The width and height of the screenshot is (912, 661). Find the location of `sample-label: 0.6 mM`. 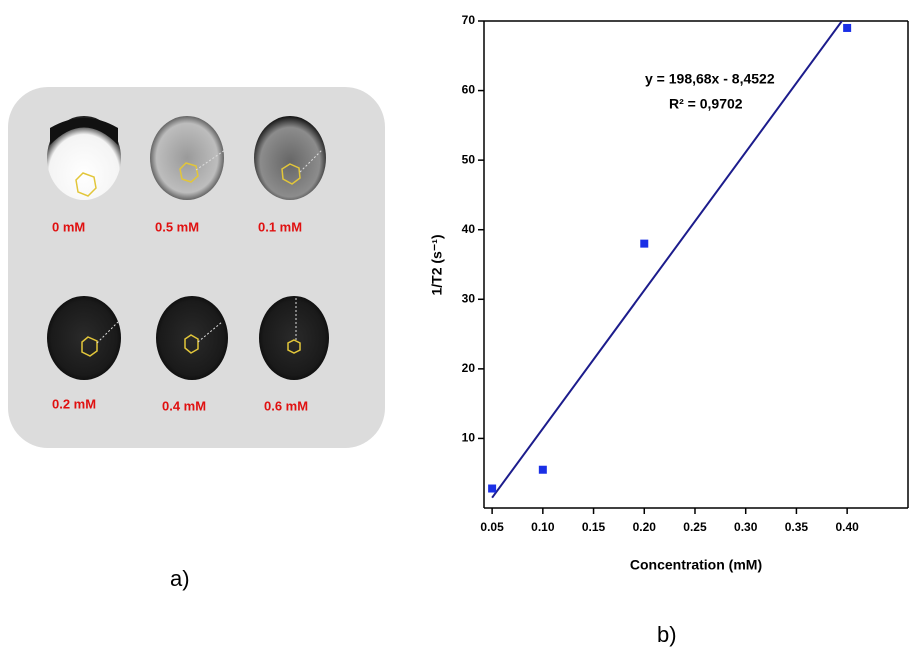

sample-label: 0.6 mM is located at coordinates (286, 405).